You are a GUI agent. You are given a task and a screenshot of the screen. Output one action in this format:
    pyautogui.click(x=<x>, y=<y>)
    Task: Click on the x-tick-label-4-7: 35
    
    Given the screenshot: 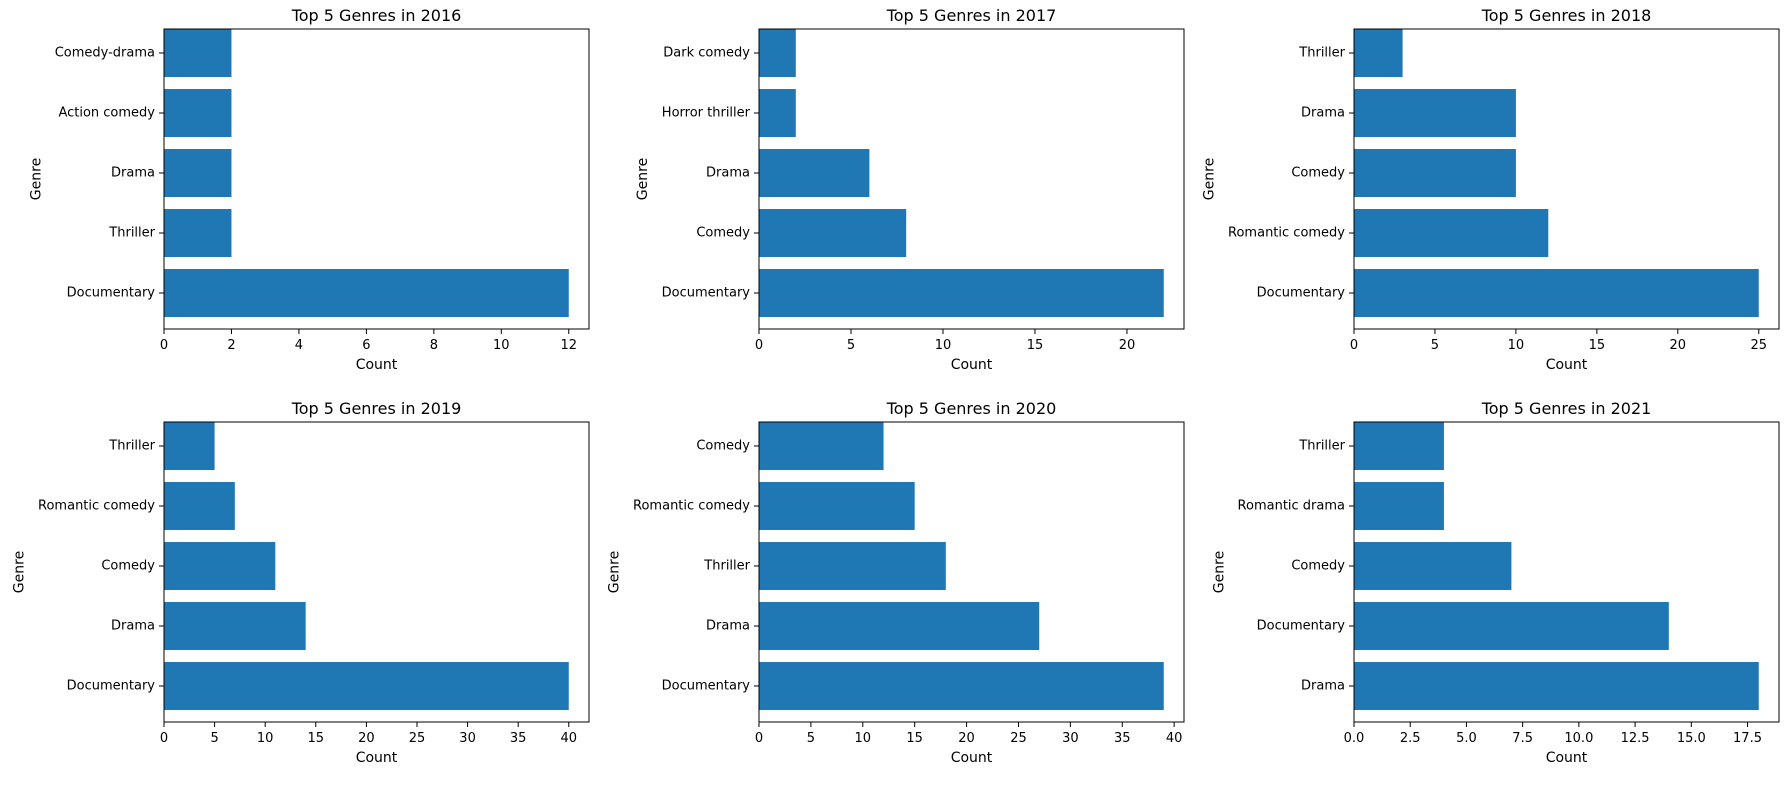 What is the action you would take?
    pyautogui.click(x=1122, y=738)
    